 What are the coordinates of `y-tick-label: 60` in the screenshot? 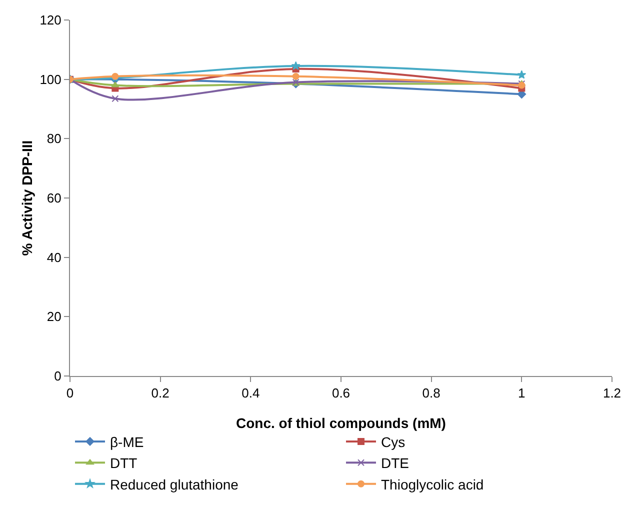 It's located at (54, 198).